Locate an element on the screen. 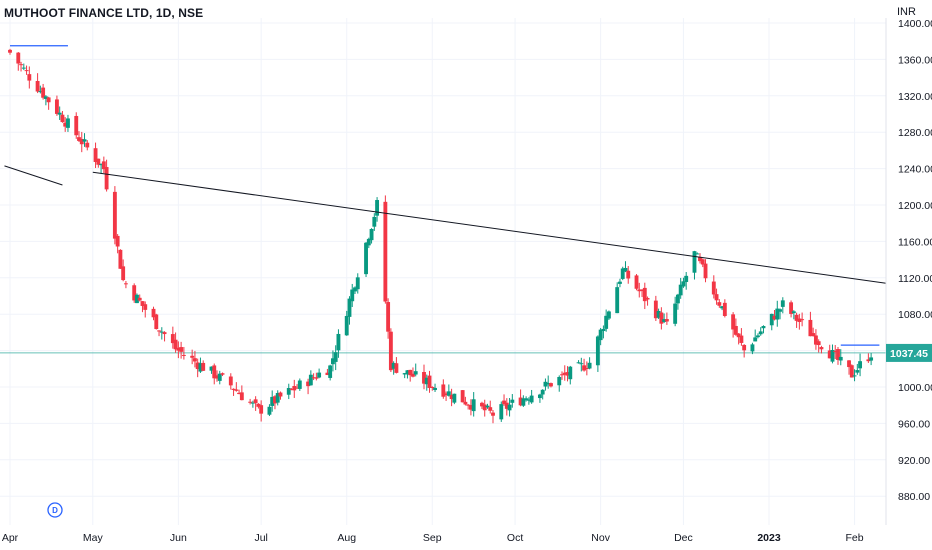 Image resolution: width=932 pixels, height=550 pixels. y-tick-label: 1400.00 is located at coordinates (915, 24).